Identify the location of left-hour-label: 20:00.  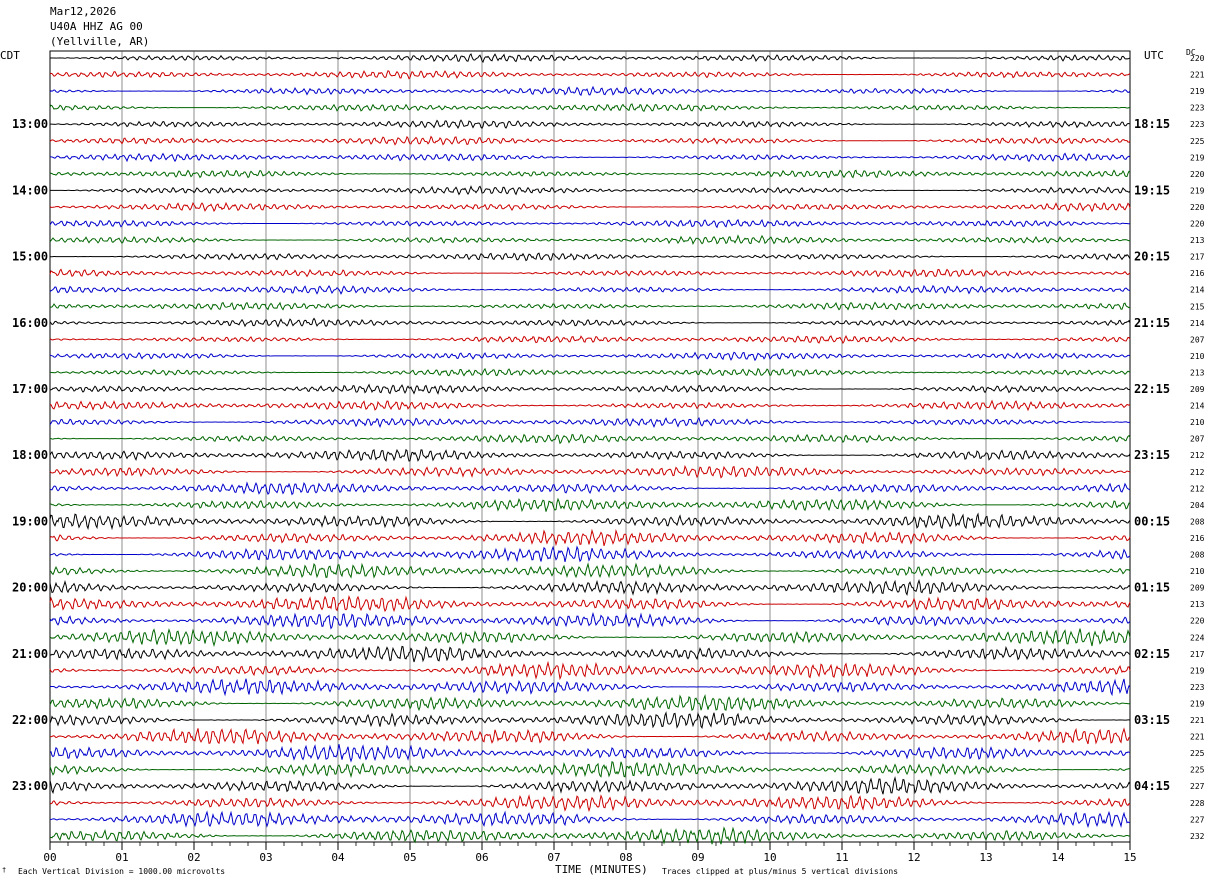
(30, 588).